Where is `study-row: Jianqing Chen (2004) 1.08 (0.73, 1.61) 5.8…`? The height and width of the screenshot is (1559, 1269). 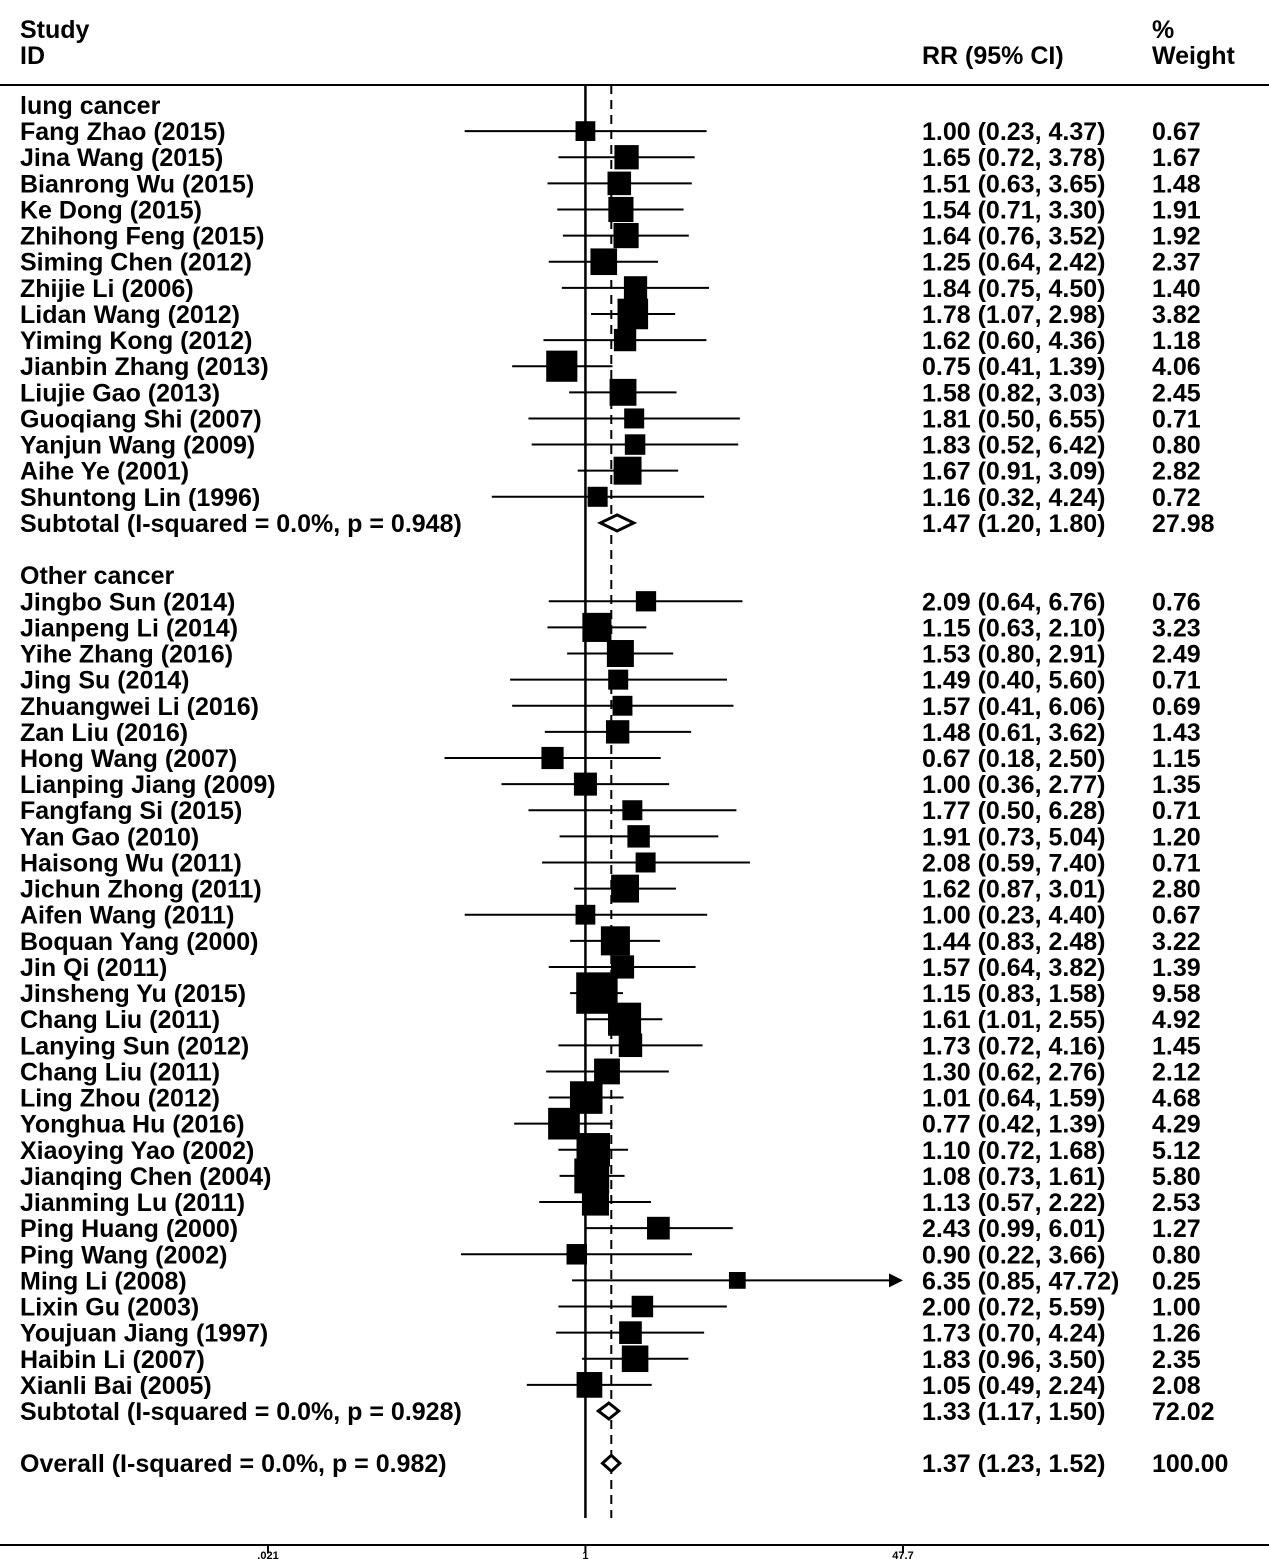
study-row: Jianqing Chen (2004) 1.08 (0.73, 1.61) 5.8… is located at coordinates (610, 1176).